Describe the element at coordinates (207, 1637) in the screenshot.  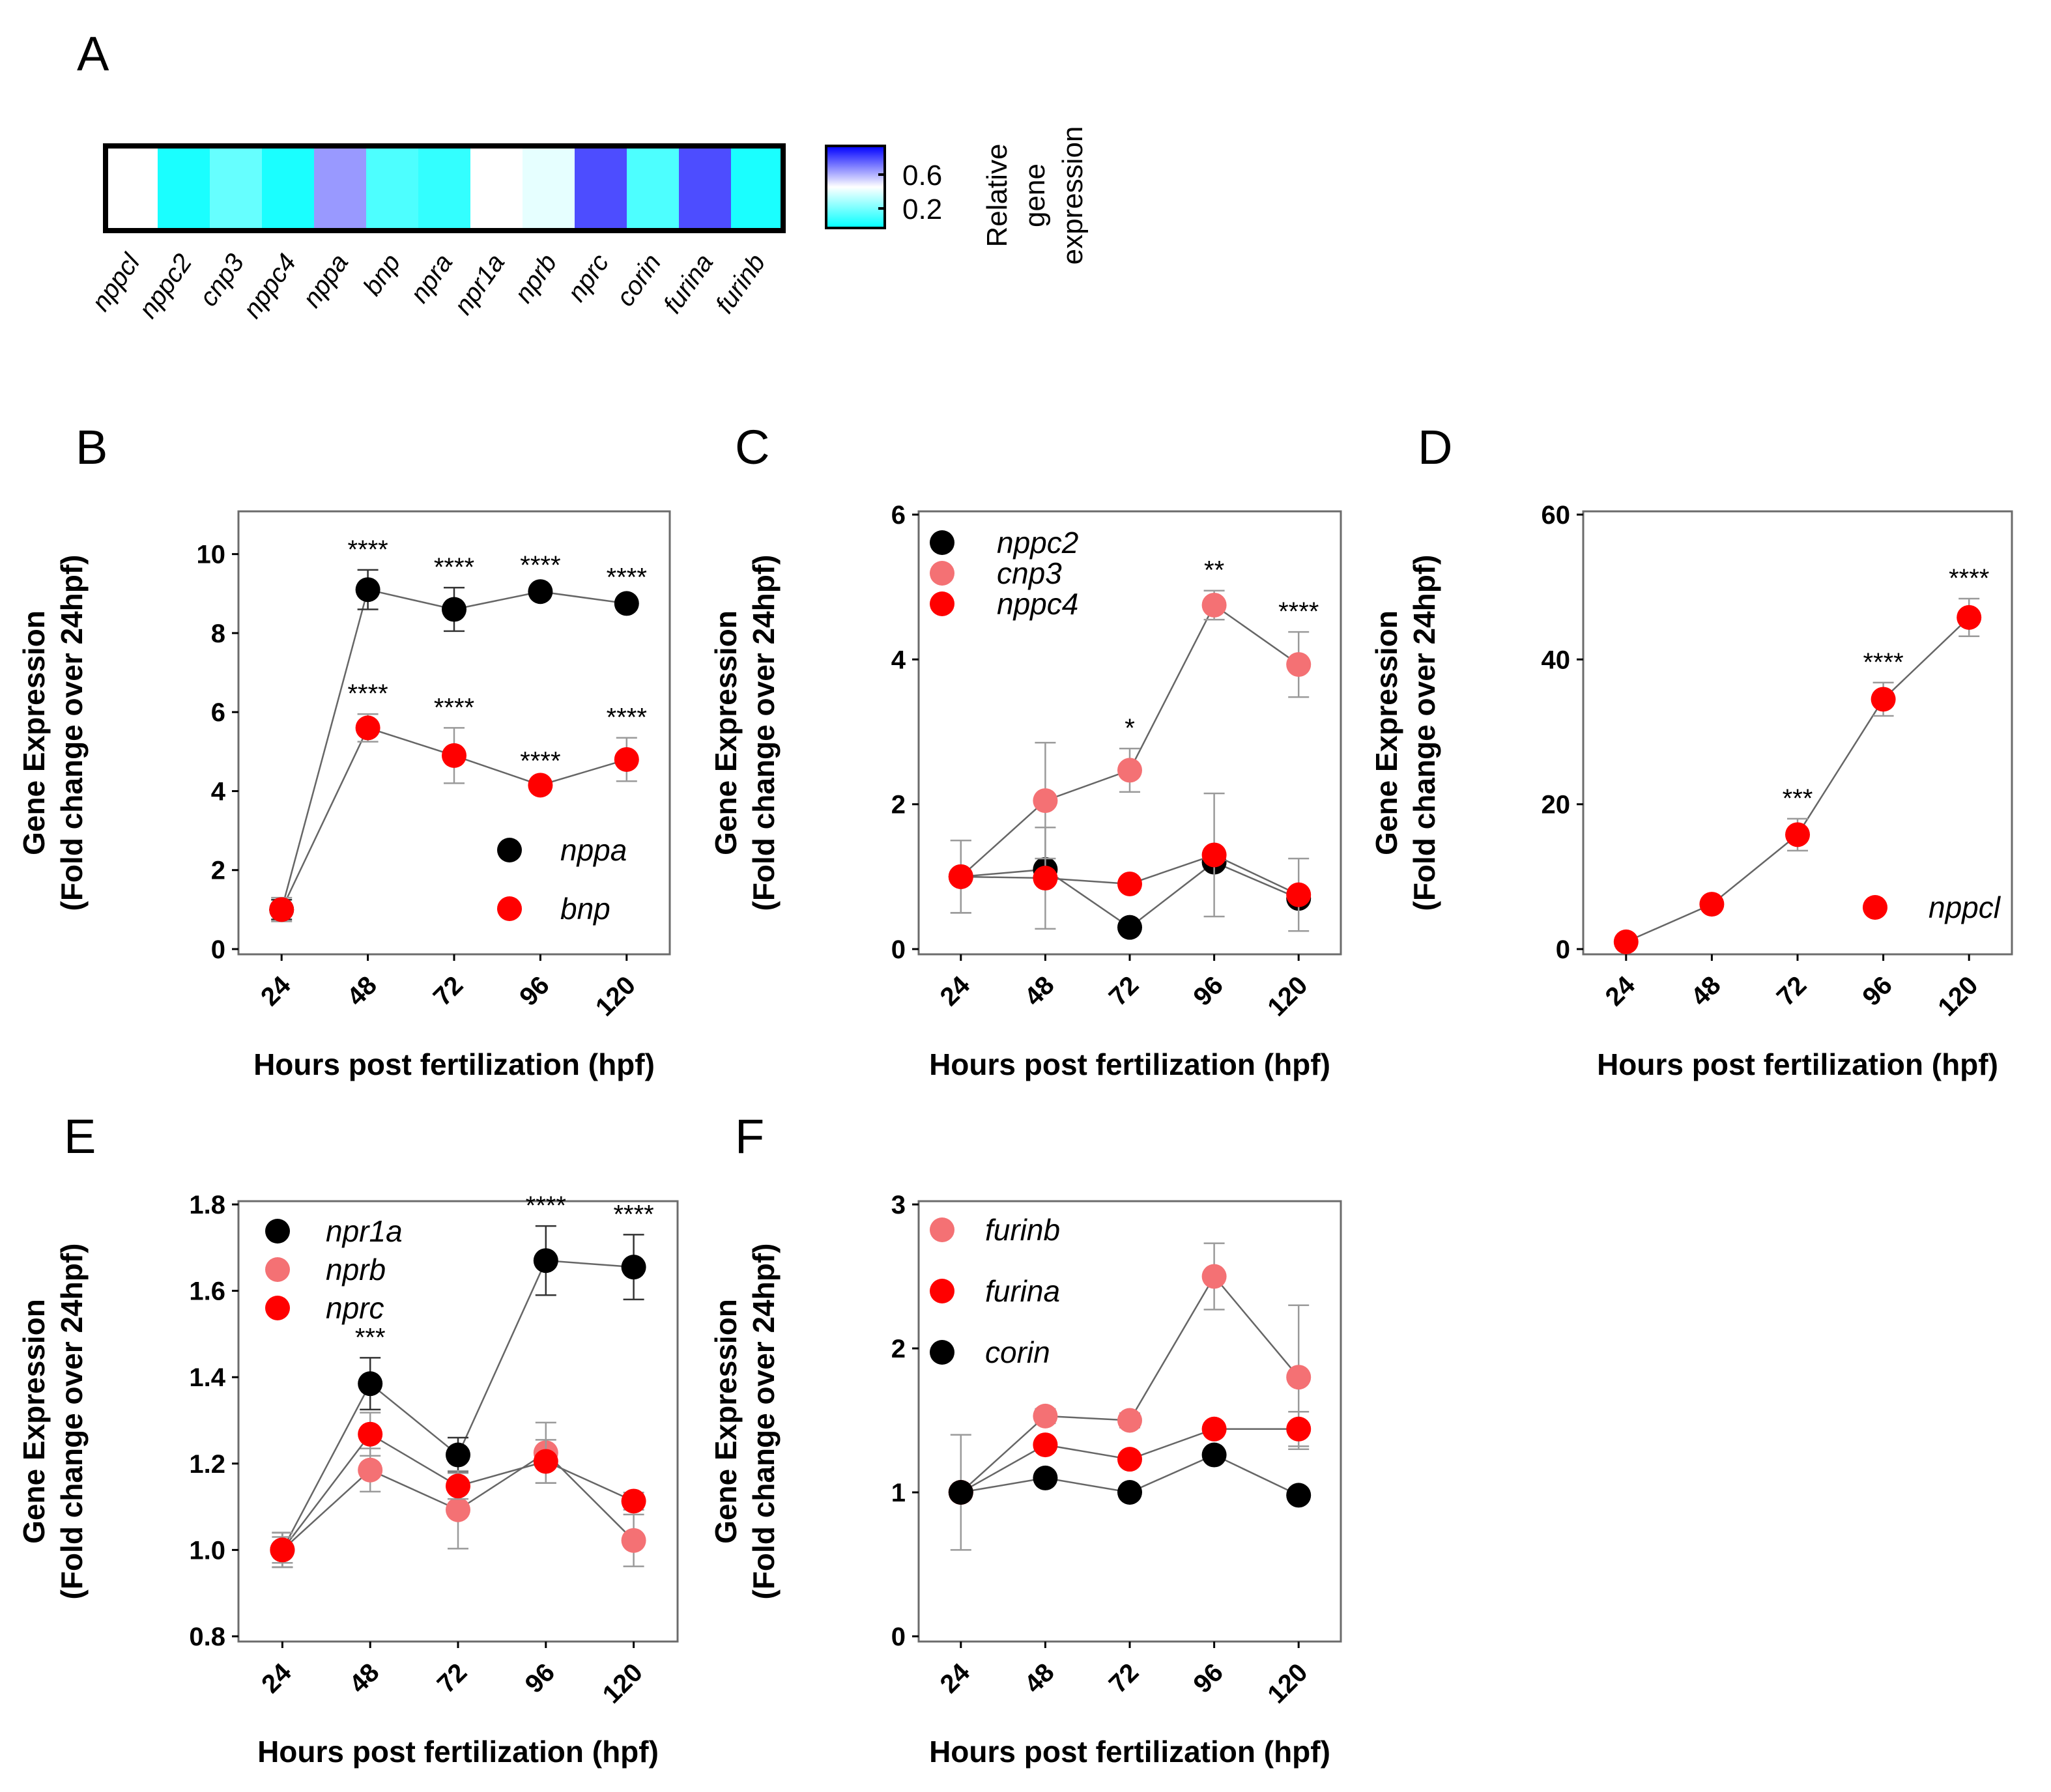
I see `y-tick-label: 0.8` at that location.